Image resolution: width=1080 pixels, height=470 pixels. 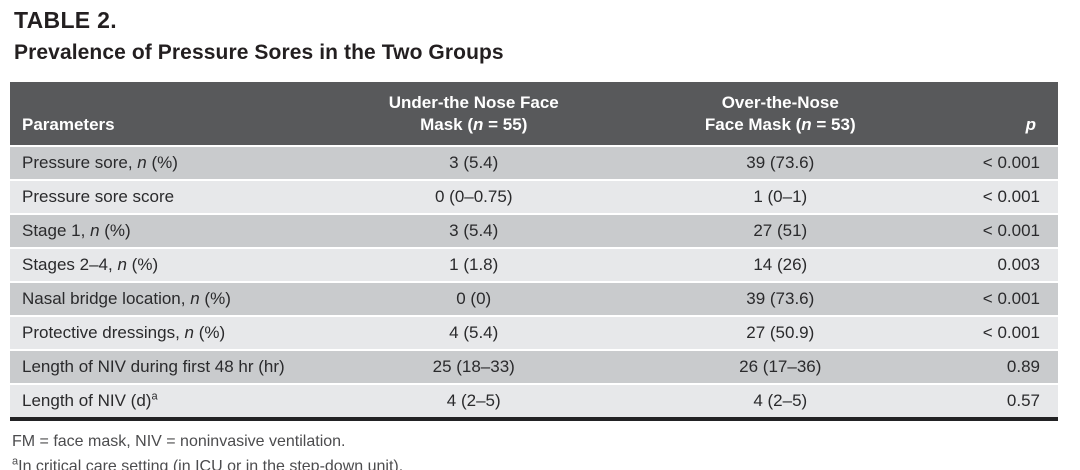 I want to click on parameter-cell: Pressure sore score, so click(x=172, y=198).